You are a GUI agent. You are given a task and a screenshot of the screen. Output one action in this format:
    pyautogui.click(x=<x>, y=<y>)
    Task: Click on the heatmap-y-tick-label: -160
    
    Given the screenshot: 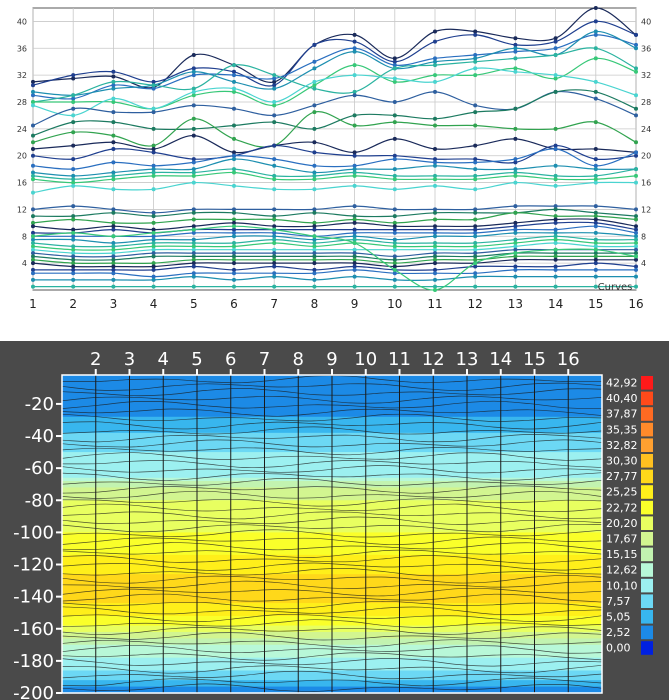 What is the action you would take?
    pyautogui.click(x=33, y=629)
    